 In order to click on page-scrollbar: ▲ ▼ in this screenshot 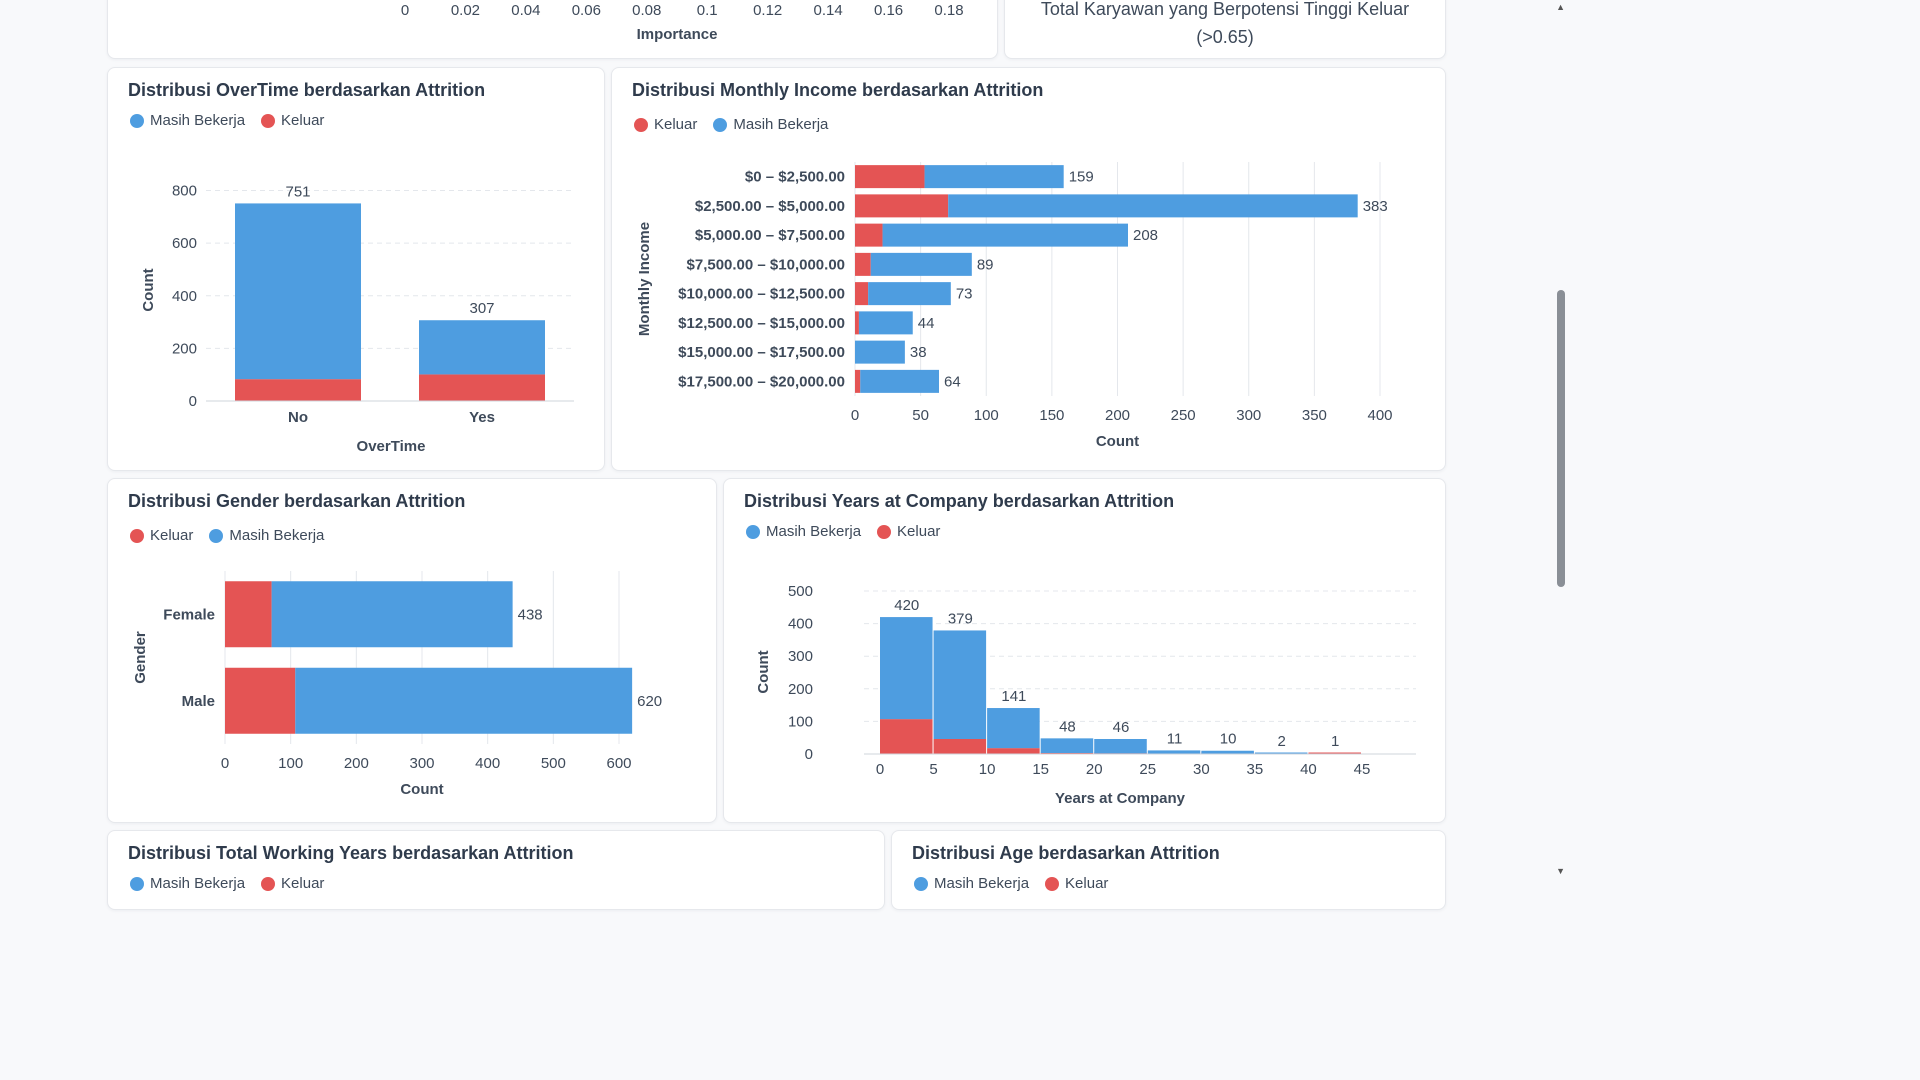, I will do `click(1561, 441)`.